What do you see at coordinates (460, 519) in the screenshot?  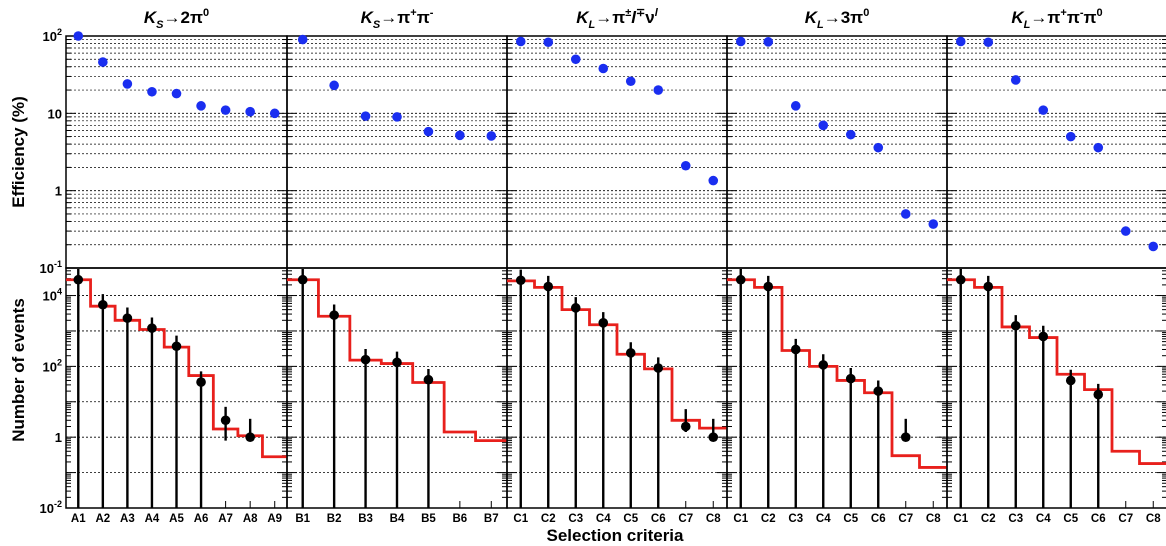 I see `x-tick-label: B6` at bounding box center [460, 519].